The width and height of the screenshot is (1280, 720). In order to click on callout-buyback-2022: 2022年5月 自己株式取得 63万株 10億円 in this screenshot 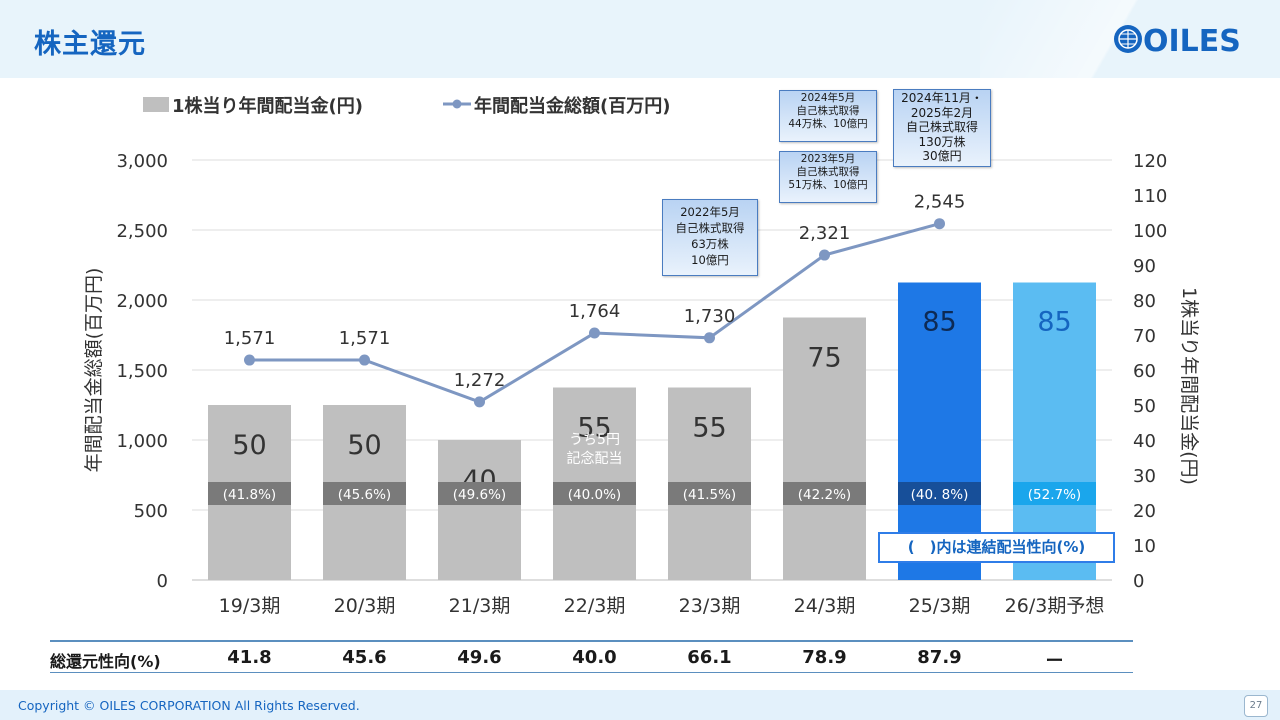, I will do `click(710, 237)`.